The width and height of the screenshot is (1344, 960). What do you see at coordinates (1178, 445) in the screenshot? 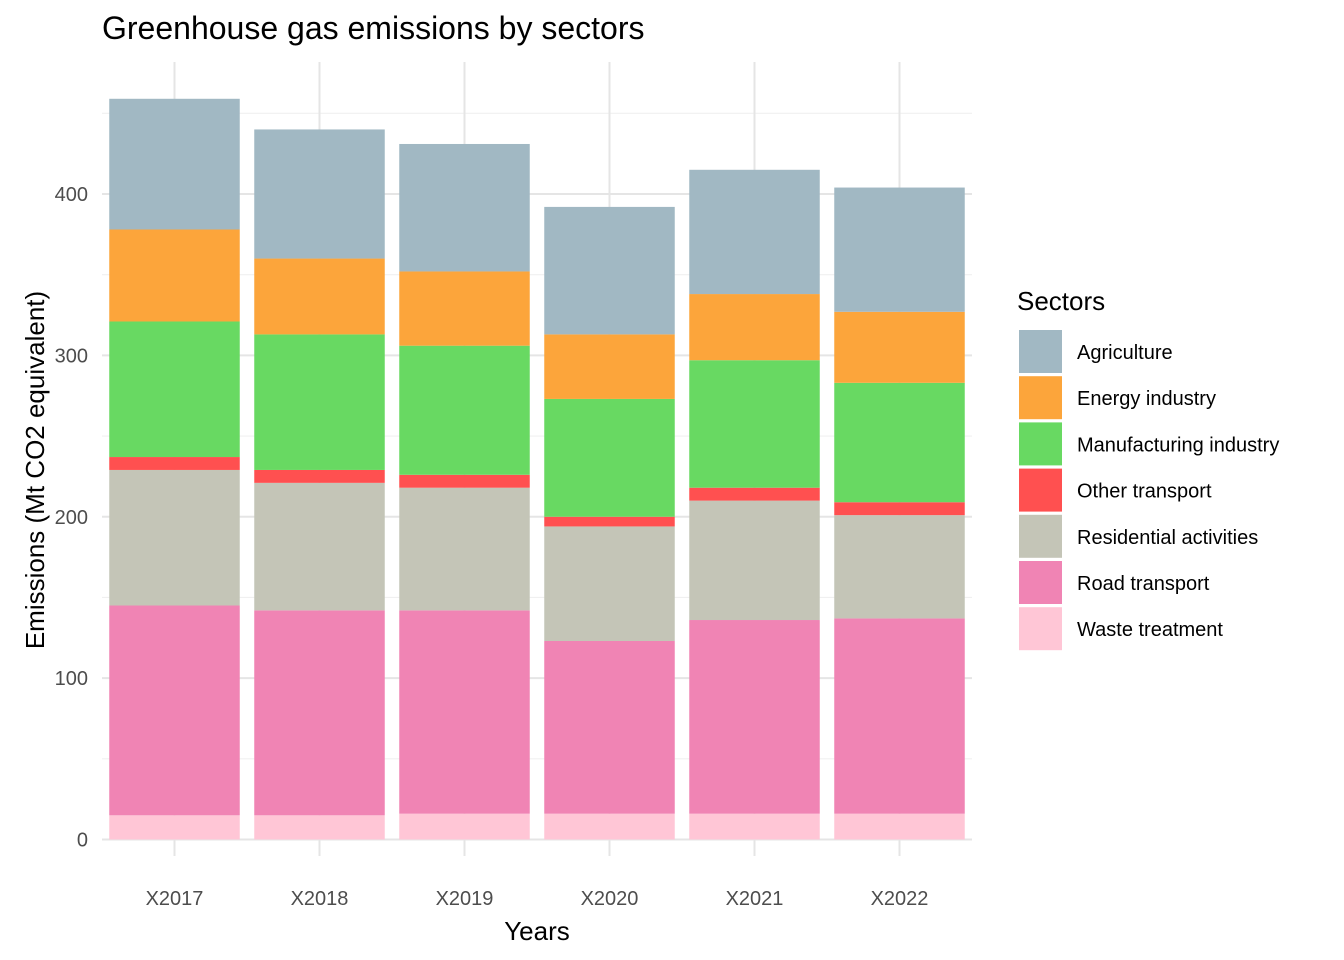
I see `legend-label: Manufacturing industry` at bounding box center [1178, 445].